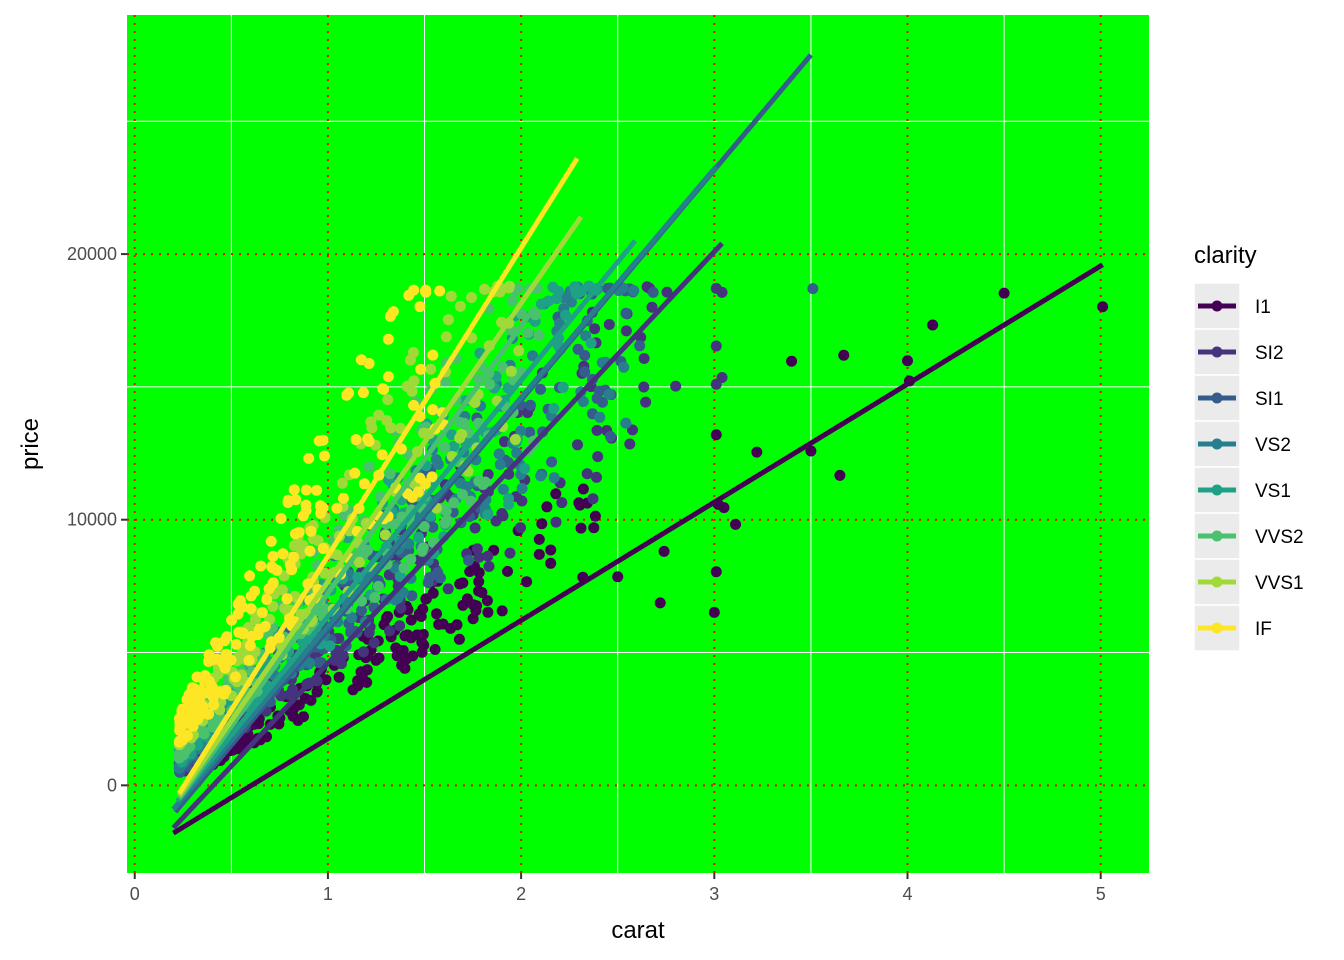 The height and width of the screenshot is (960, 1344). Describe the element at coordinates (1273, 445) in the screenshot. I see `legend-label: VS2` at that location.